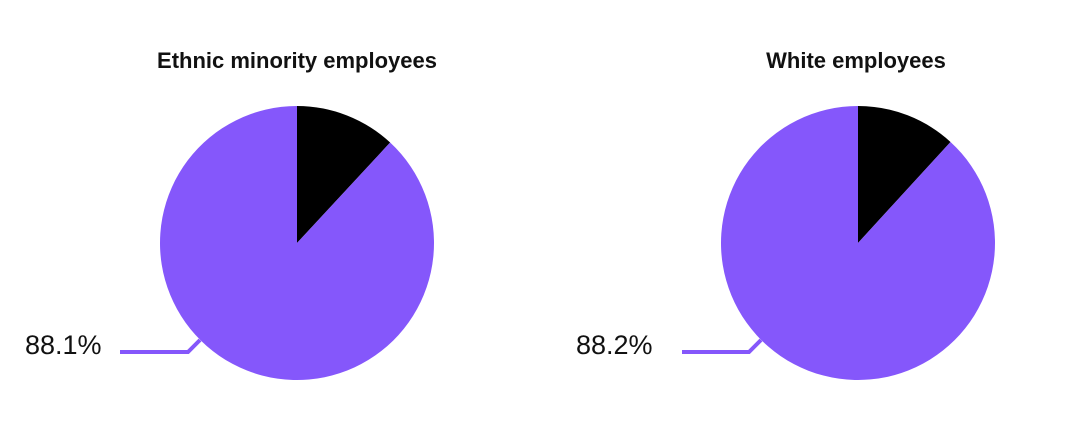  Describe the element at coordinates (614, 345) in the screenshot. I see `data-label: 88.2%` at that location.